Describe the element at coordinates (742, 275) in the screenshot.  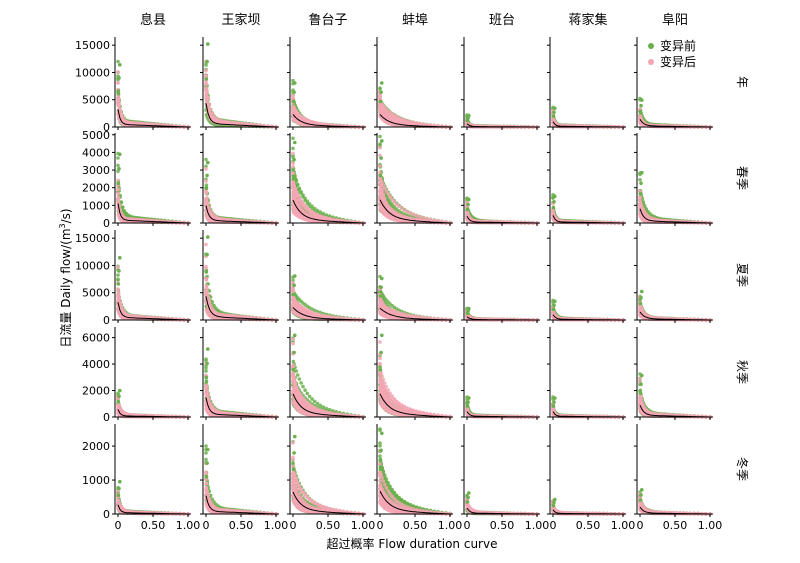
I see `season-label: 夏季` at that location.